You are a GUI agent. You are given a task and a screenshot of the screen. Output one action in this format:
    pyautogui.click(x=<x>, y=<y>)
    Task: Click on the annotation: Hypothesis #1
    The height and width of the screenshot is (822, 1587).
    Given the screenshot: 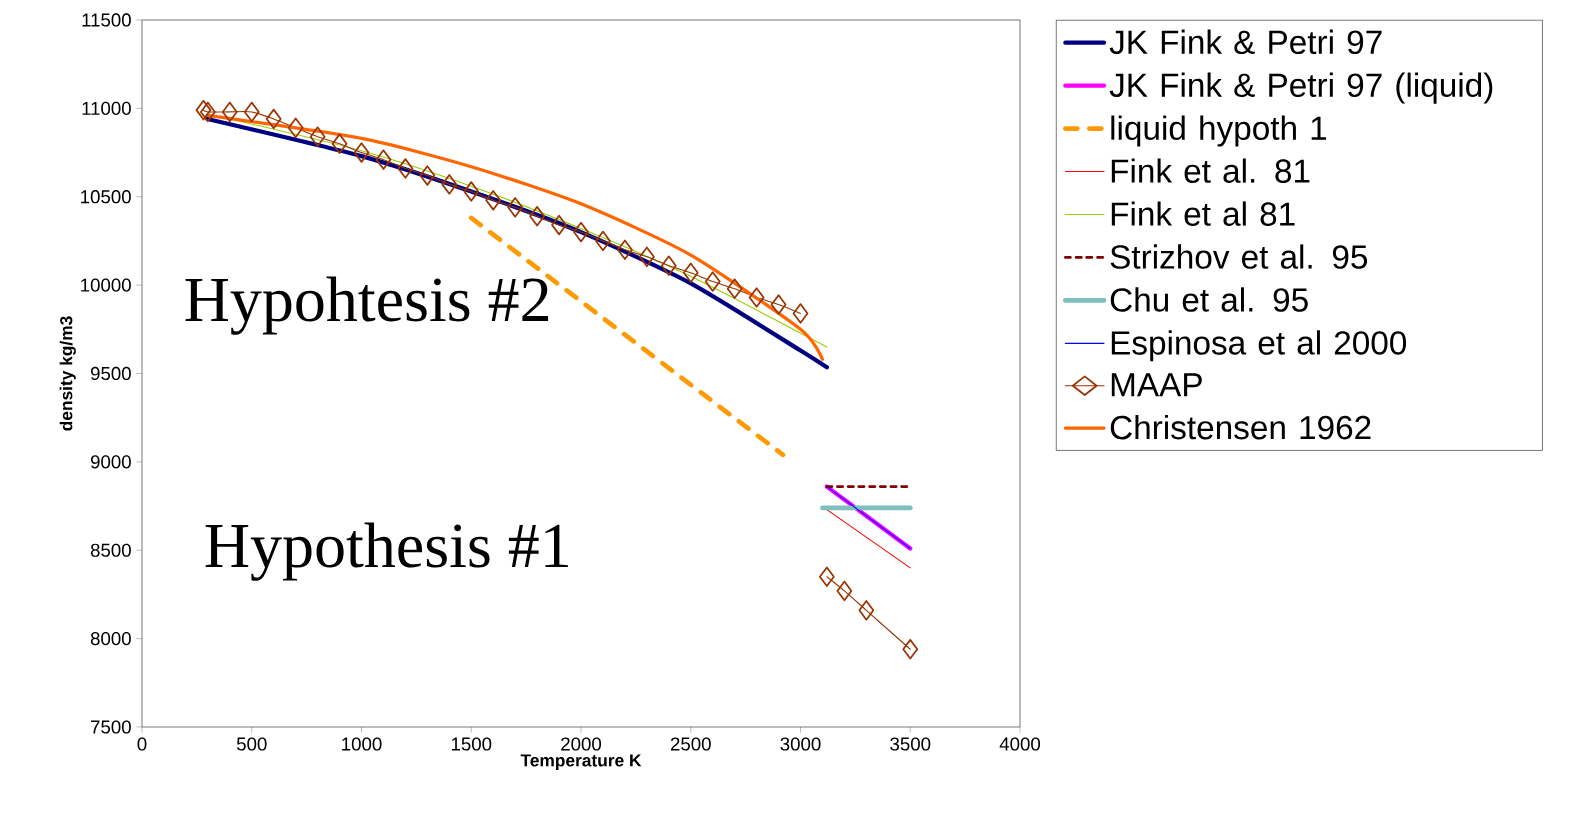 What is the action you would take?
    pyautogui.click(x=386, y=551)
    